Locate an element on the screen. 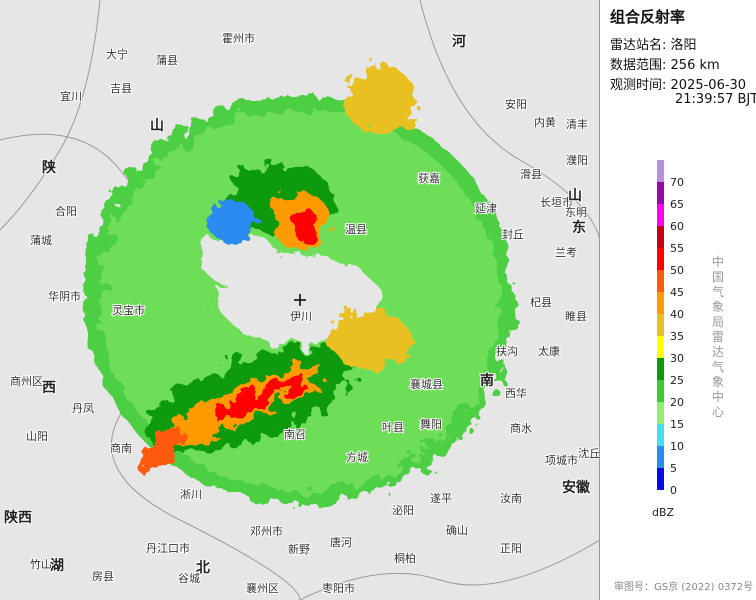  place-label: 伊川 is located at coordinates (301, 316).